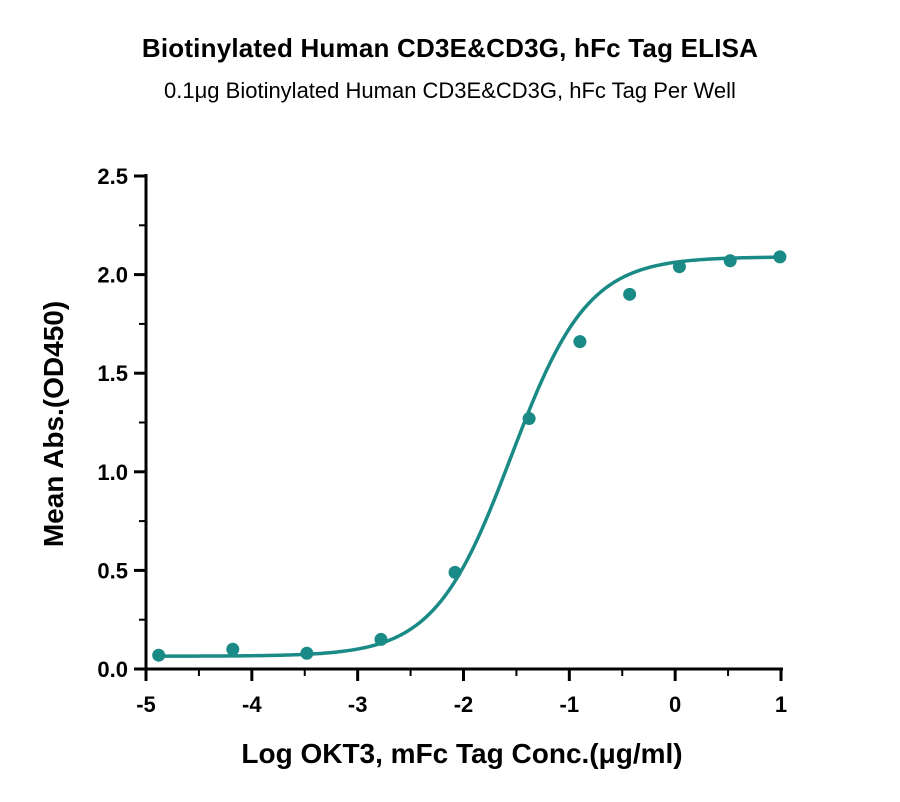 This screenshot has width=900, height=802. I want to click on x-tick-label: -4, so click(252, 704).